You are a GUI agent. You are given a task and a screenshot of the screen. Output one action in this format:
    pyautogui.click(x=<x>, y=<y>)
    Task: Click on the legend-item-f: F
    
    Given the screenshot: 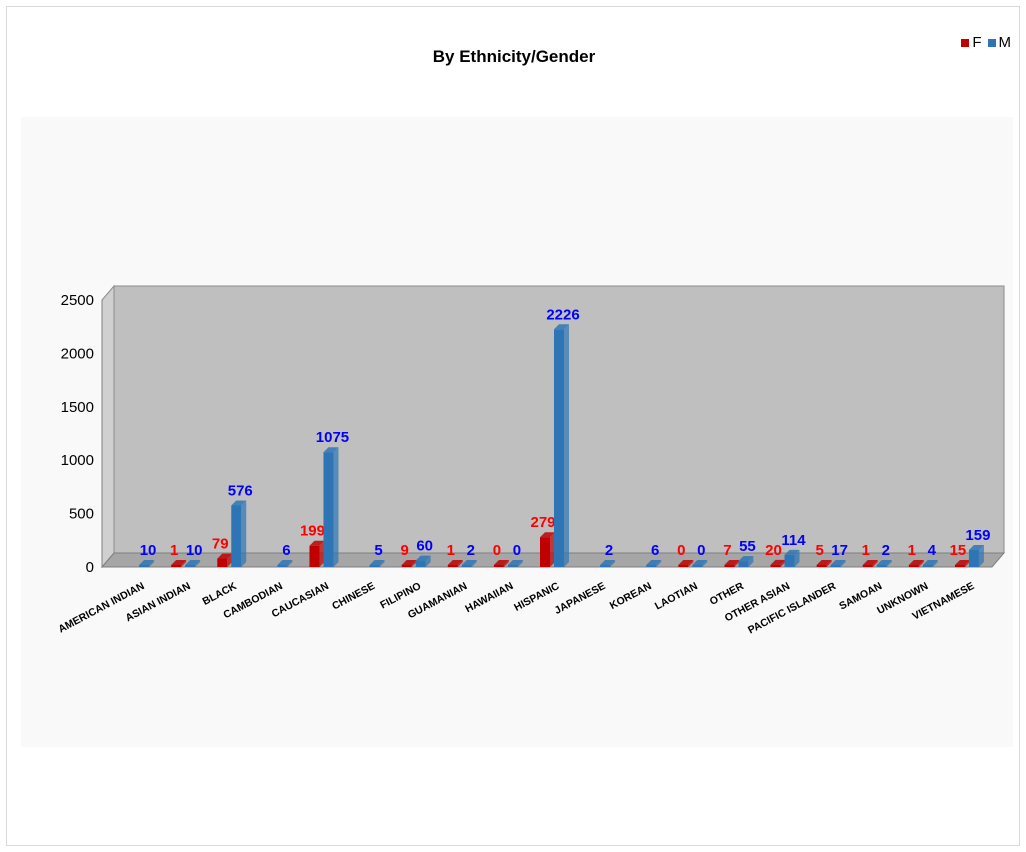 What is the action you would take?
    pyautogui.click(x=971, y=42)
    